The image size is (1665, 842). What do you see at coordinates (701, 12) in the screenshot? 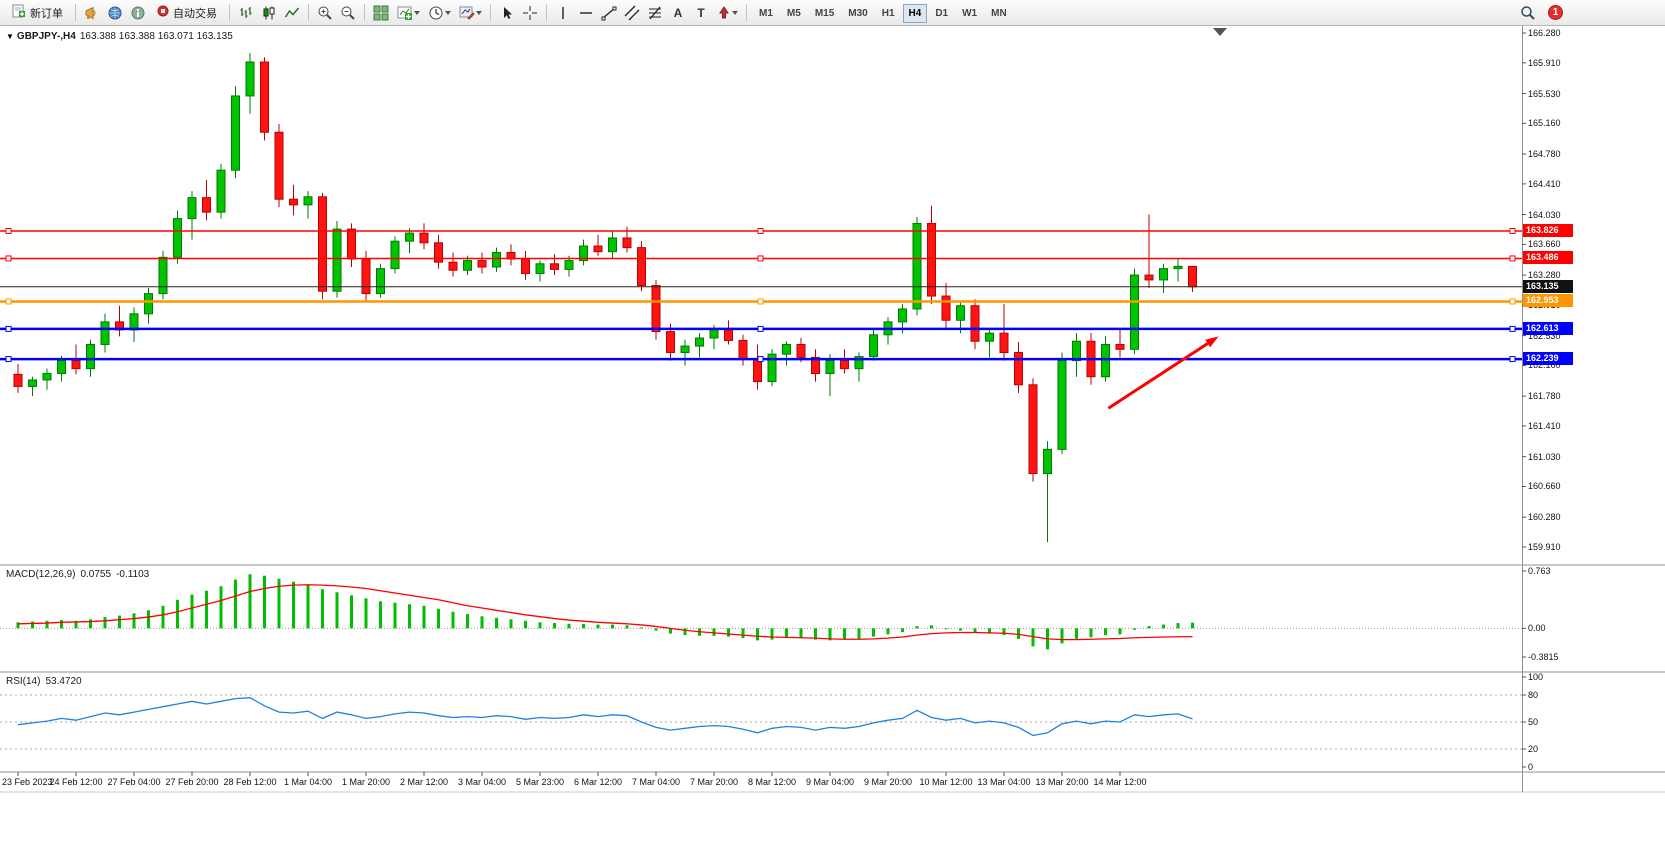
I see `text-label-icon: T` at bounding box center [701, 12].